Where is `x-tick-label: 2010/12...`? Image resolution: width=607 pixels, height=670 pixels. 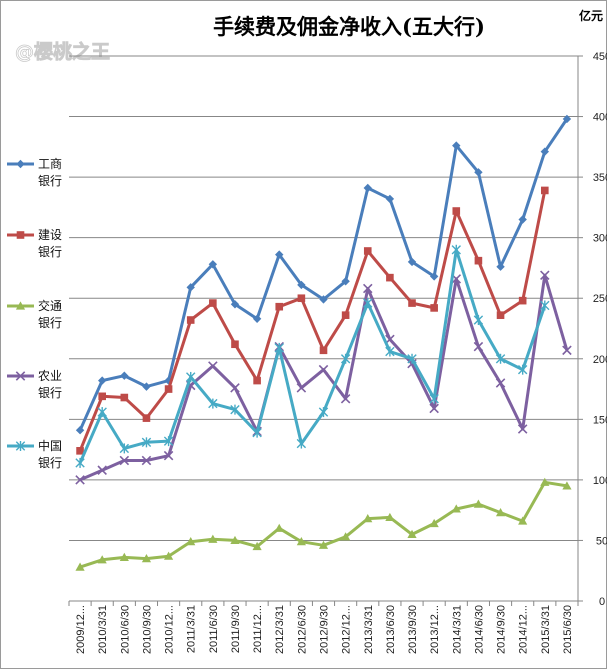 x-tick-label: 2010/12... is located at coordinates (170, 629).